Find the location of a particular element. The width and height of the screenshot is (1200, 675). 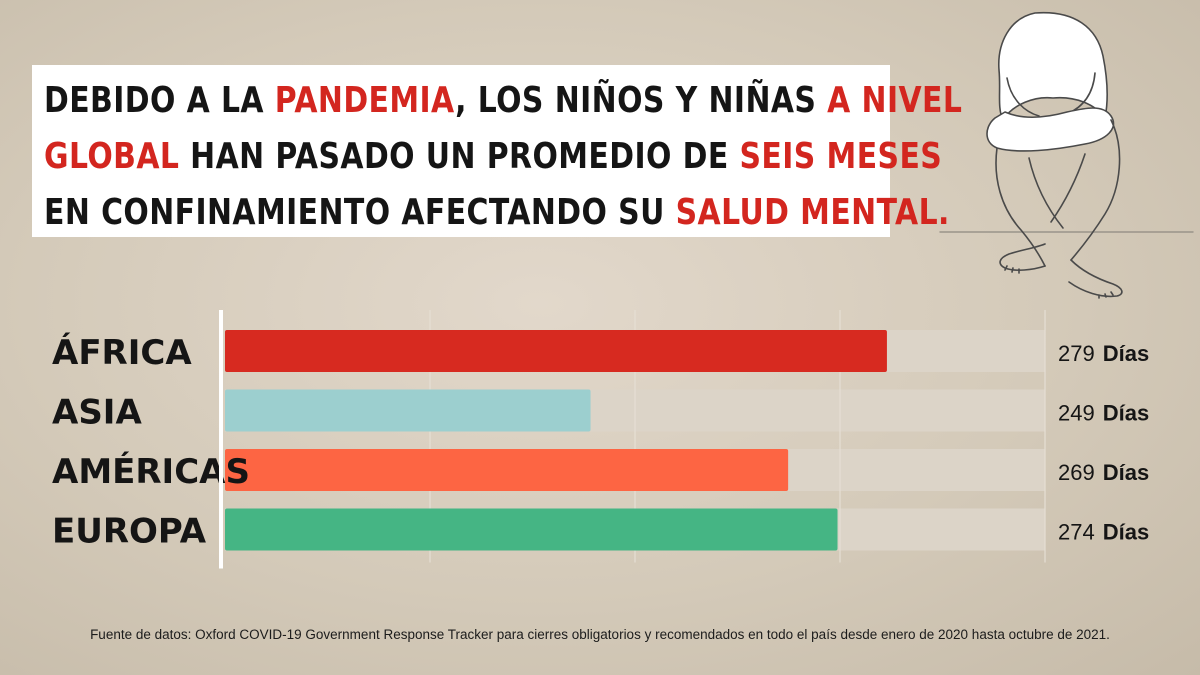

value-number: 279 is located at coordinates (1076, 353).